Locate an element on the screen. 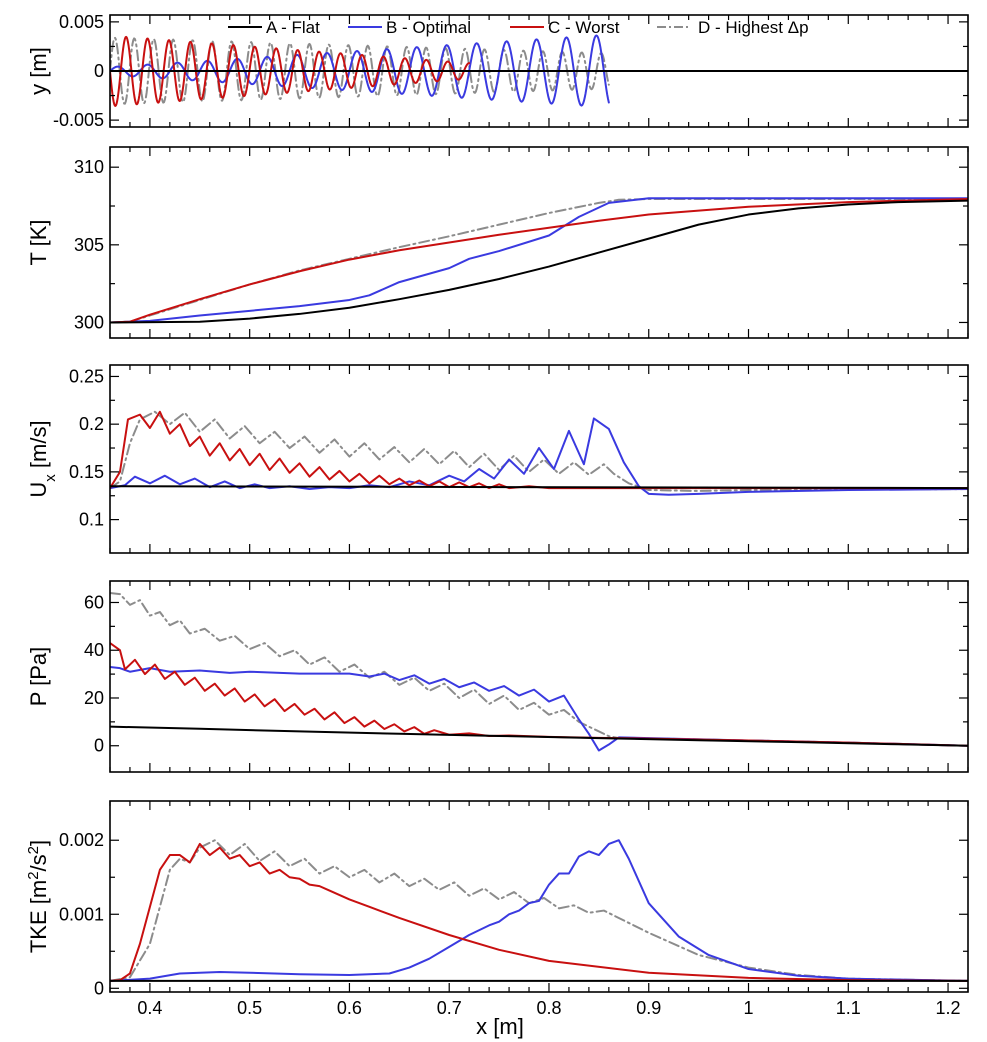 Image resolution: width=987 pixels, height=1042 pixels. y-tick-label: 40 is located at coordinates (94, 650).